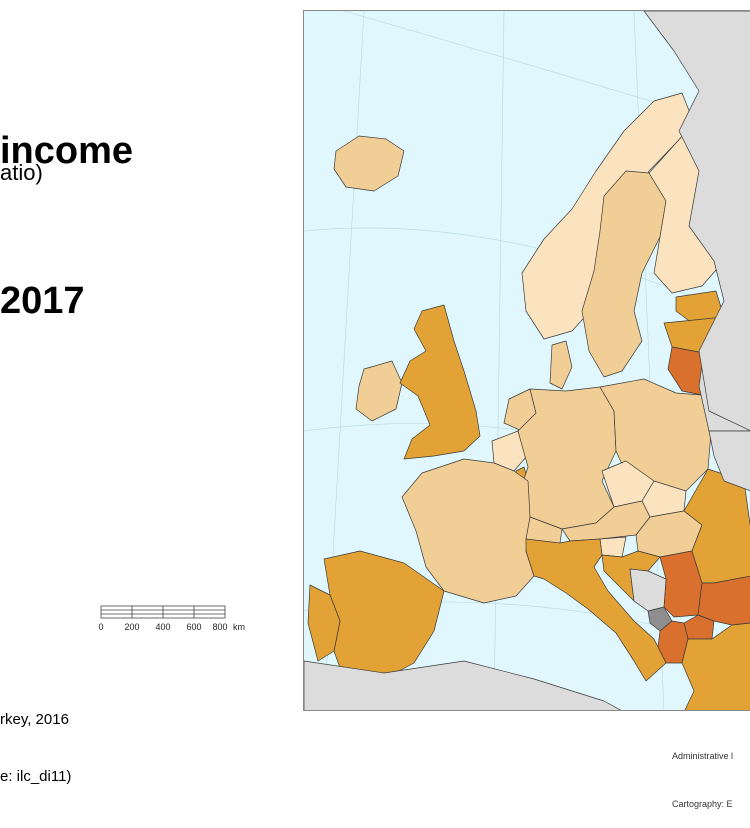 The image size is (750, 828). What do you see at coordinates (131, 627) in the screenshot?
I see `scale-tick-label: 200` at bounding box center [131, 627].